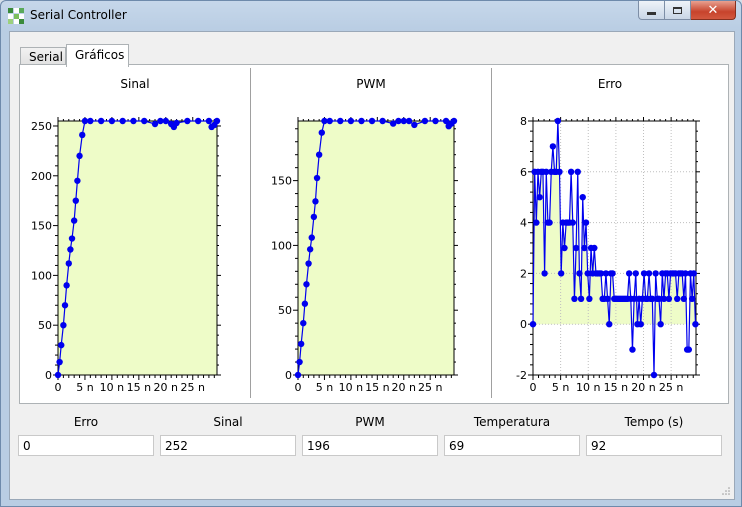  What do you see at coordinates (651, 10) in the screenshot?
I see `minimize-button` at bounding box center [651, 10].